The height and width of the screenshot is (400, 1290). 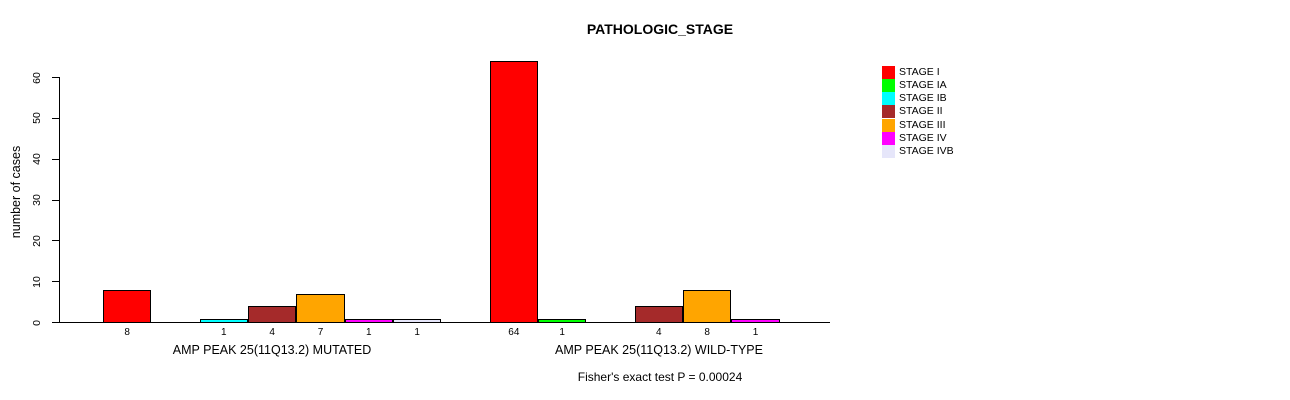 What do you see at coordinates (59, 200) in the screenshot?
I see `y-axis-line` at bounding box center [59, 200].